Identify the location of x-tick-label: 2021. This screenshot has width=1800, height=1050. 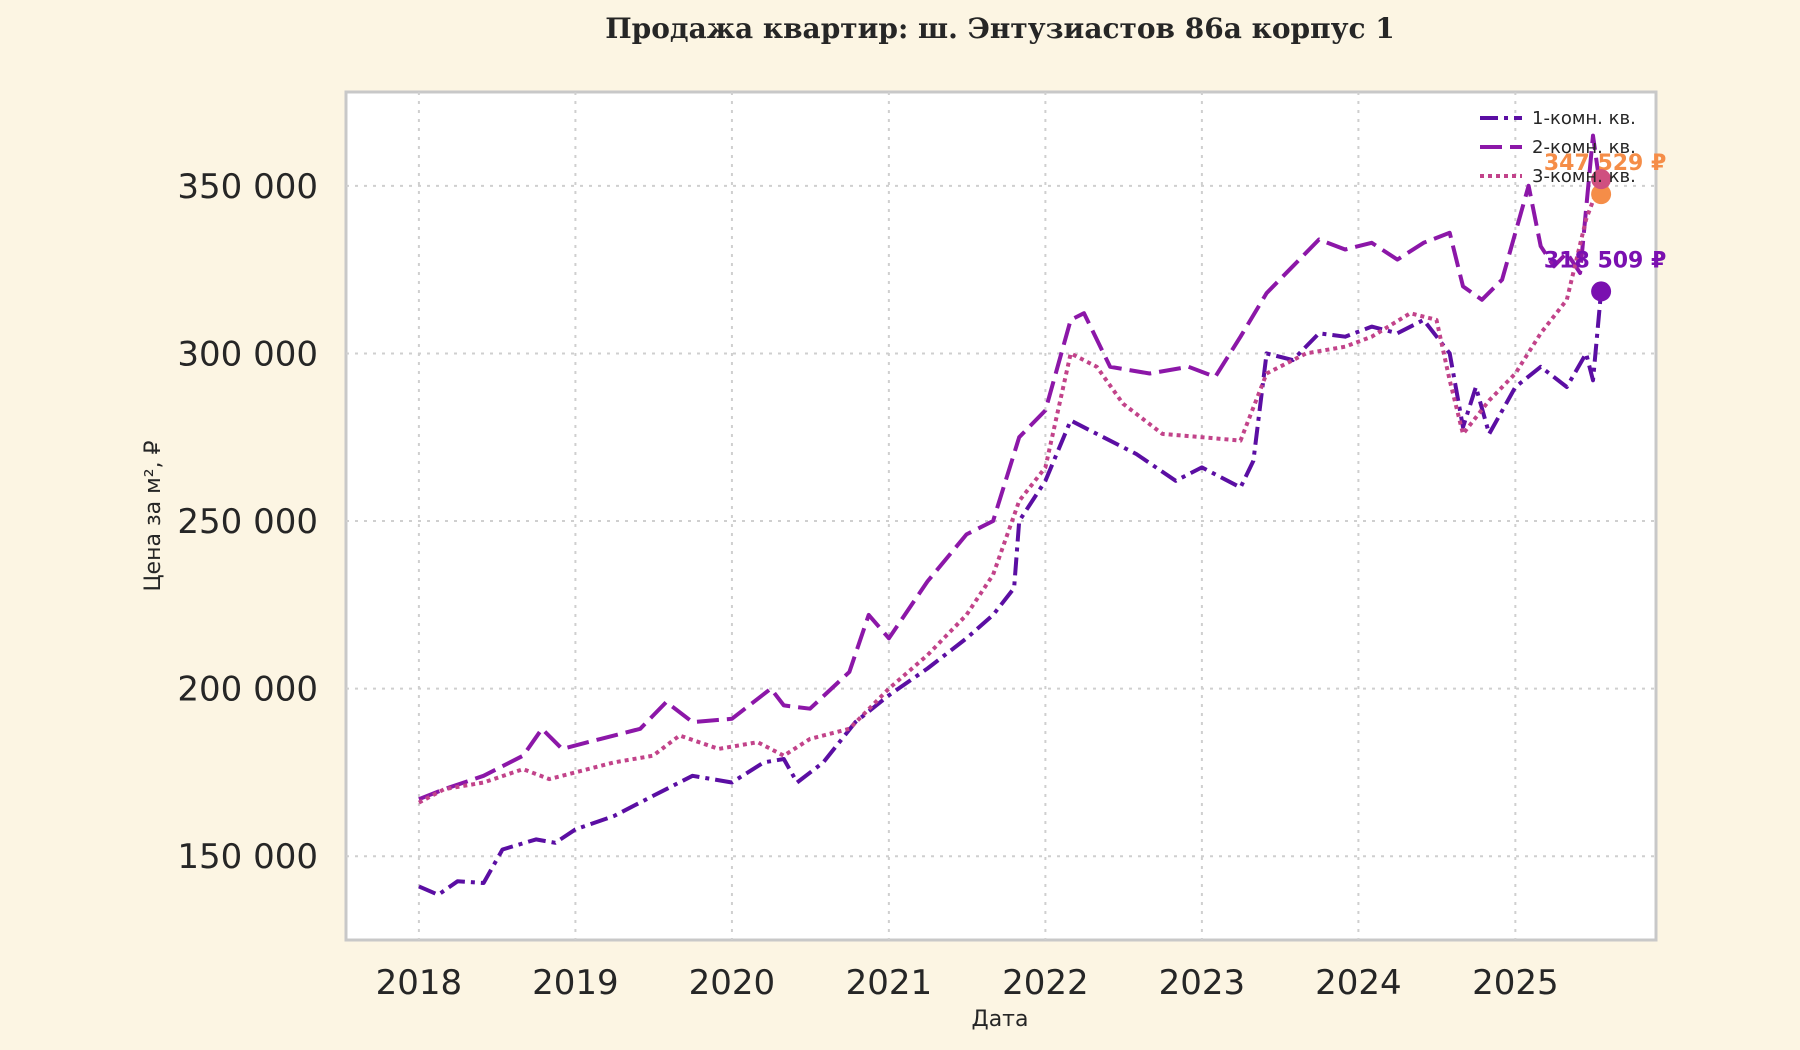
(889, 983).